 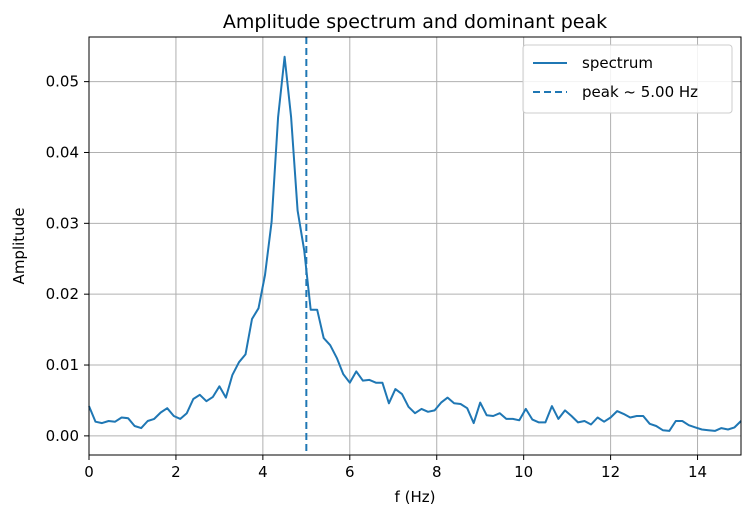 What do you see at coordinates (19, 246) in the screenshot?
I see `y-axis-label: Amplitude` at bounding box center [19, 246].